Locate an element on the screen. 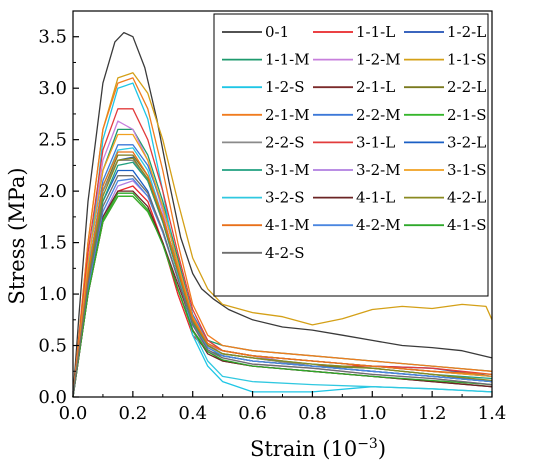 The height and width of the screenshot is (471, 550). legend-label-3-1-L: 3-1-L is located at coordinates (375, 142).